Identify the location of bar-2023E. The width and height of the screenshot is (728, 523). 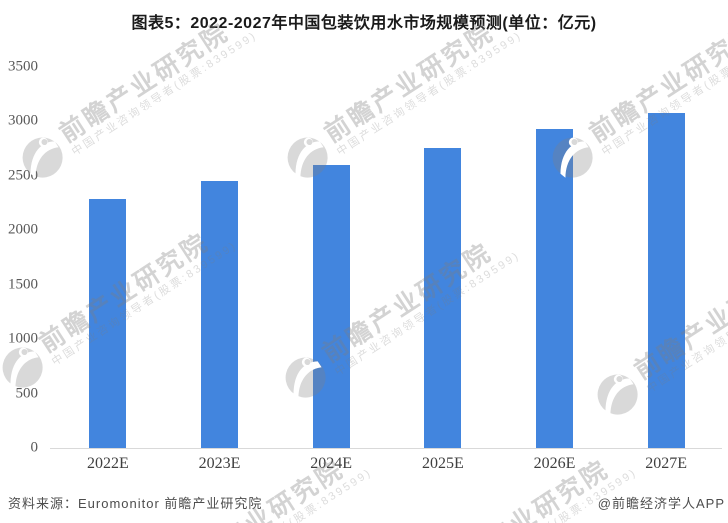
(219, 314).